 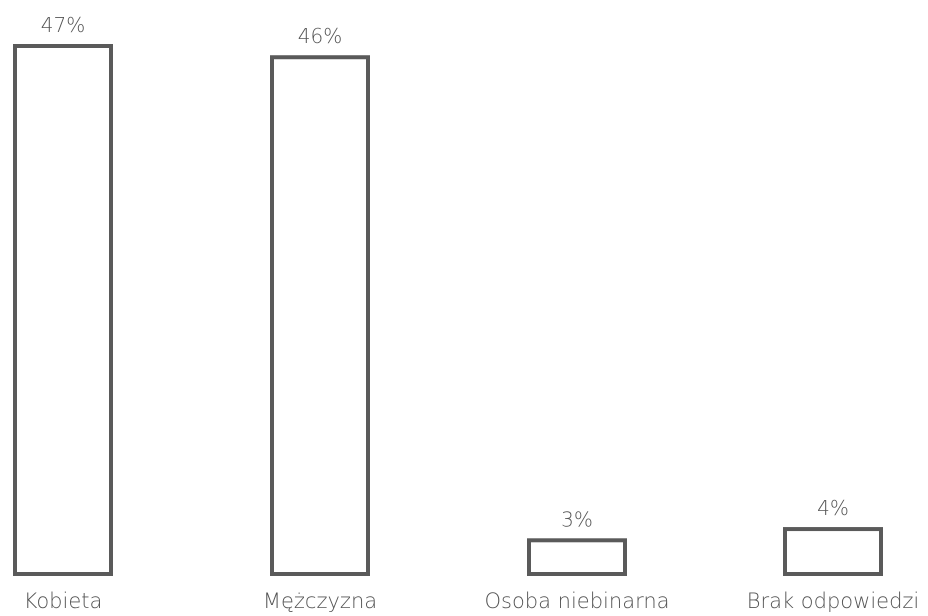 What do you see at coordinates (833, 552) in the screenshot?
I see `bar-brak-odpowiedzi` at bounding box center [833, 552].